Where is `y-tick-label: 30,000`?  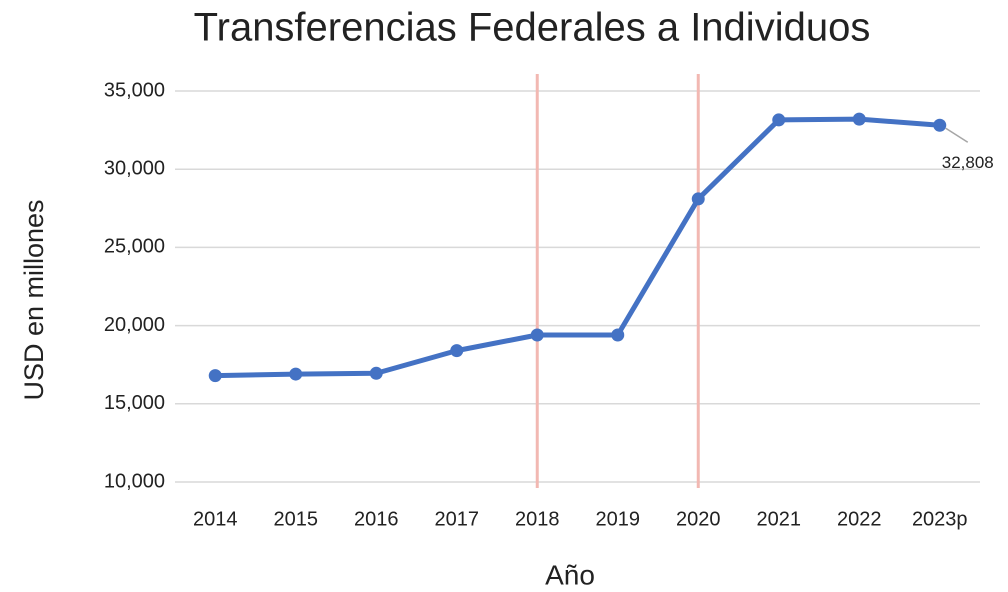
y-tick-label: 30,000 is located at coordinates (134, 168).